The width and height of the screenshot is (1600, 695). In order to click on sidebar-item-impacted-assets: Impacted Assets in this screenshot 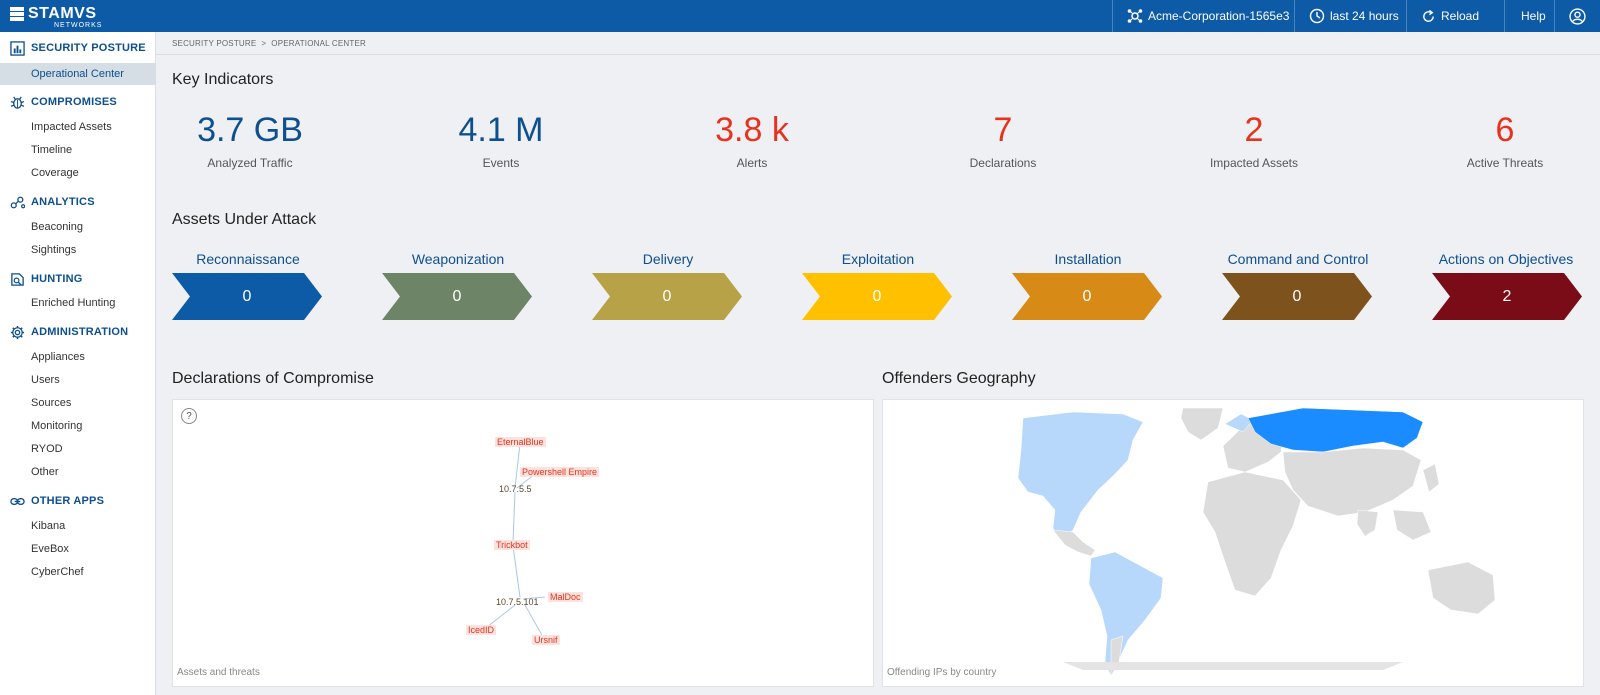, I will do `click(71, 127)`.